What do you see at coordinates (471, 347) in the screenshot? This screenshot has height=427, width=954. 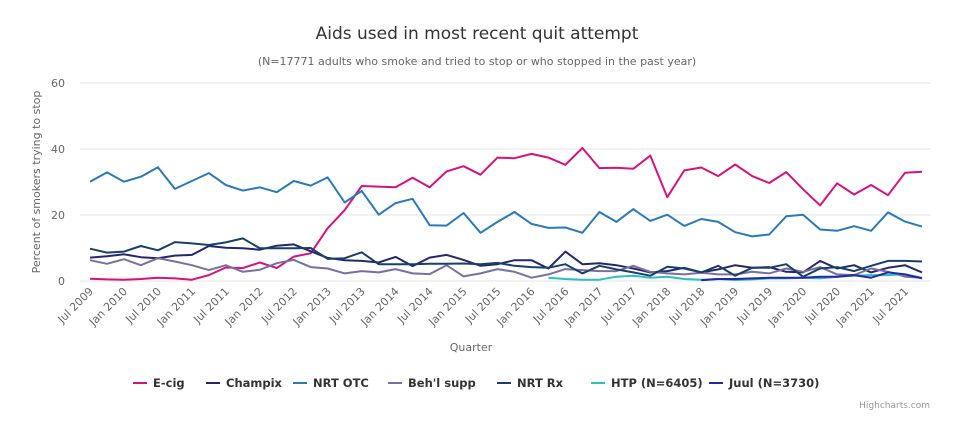 I see `x-axis-title: Quarter` at bounding box center [471, 347].